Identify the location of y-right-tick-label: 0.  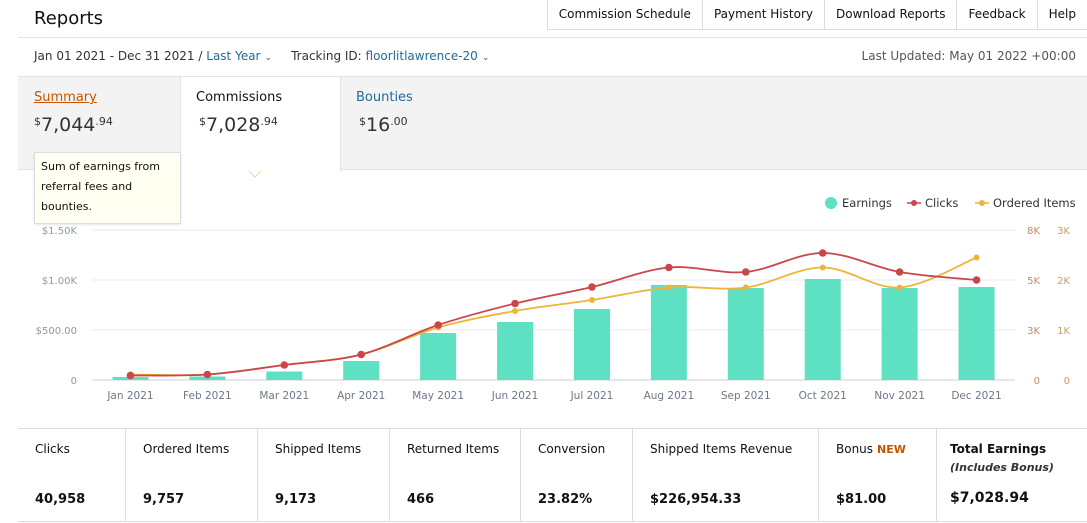
(1037, 381).